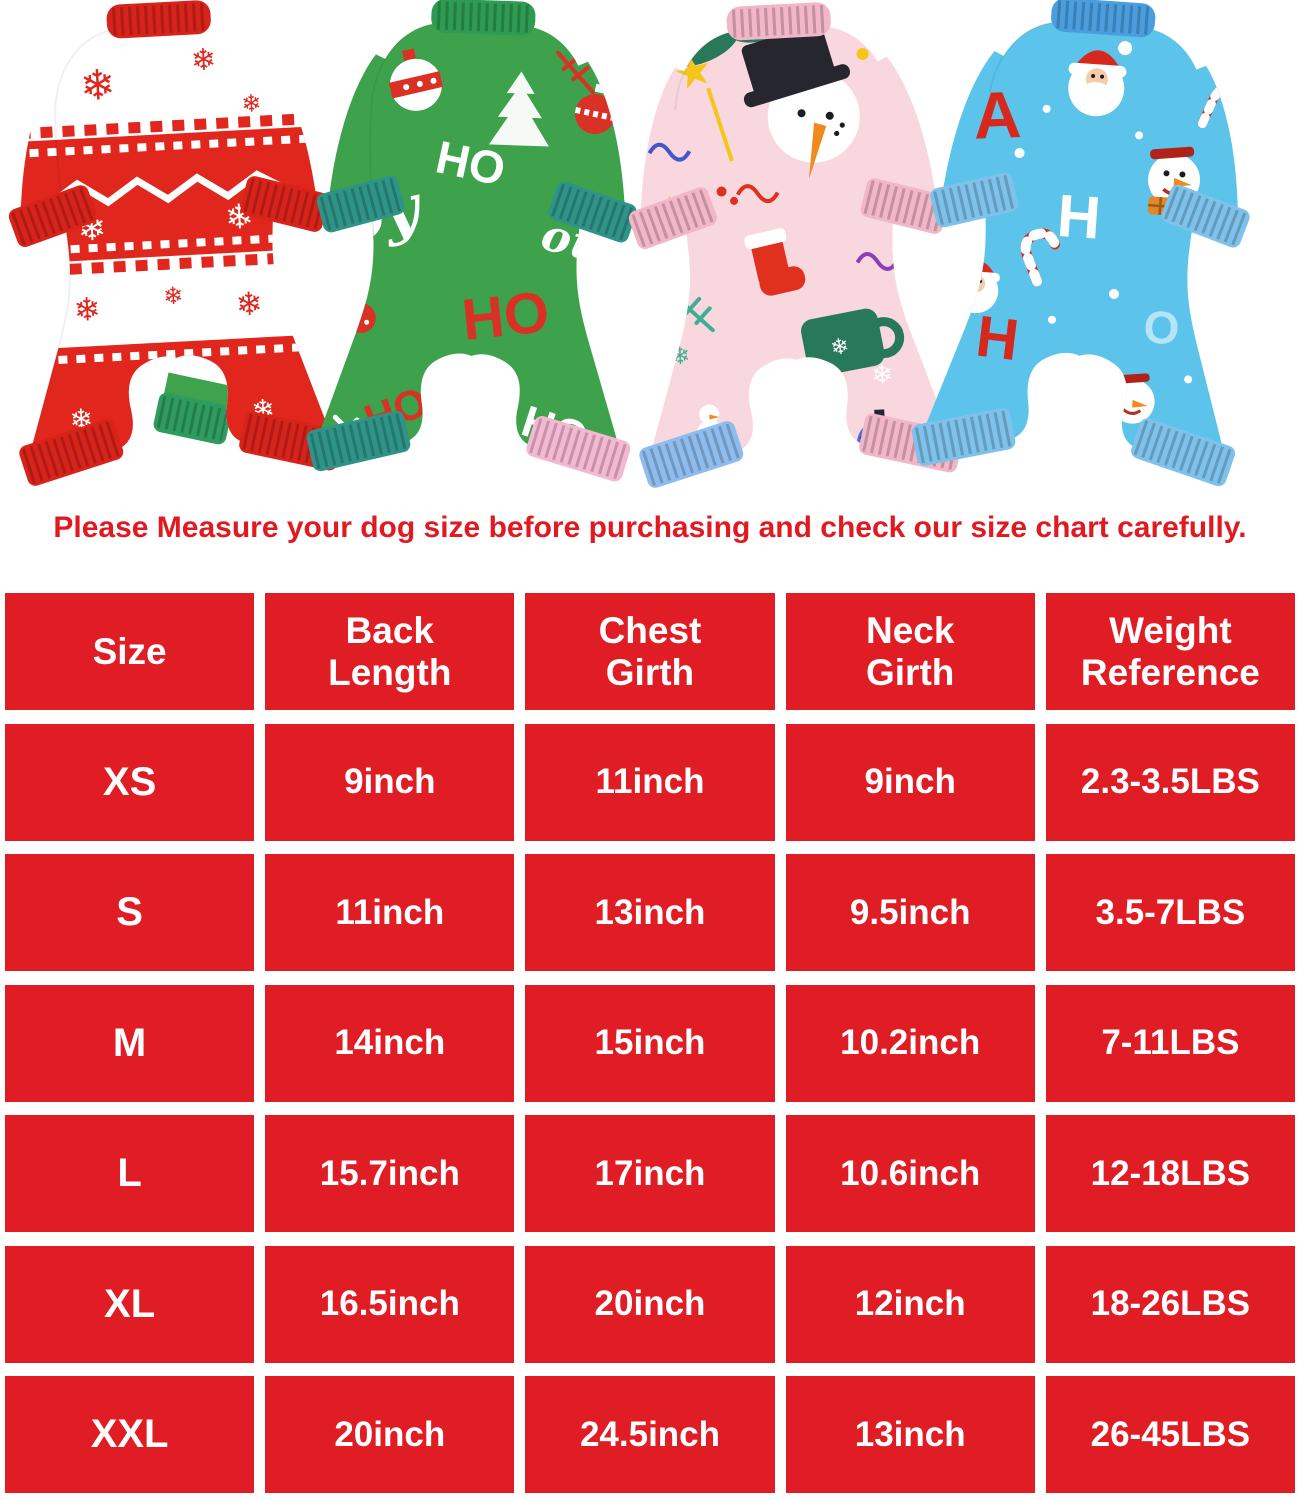  Describe the element at coordinates (1161, 327) in the screenshot. I see `garment-letter-o: O` at that location.